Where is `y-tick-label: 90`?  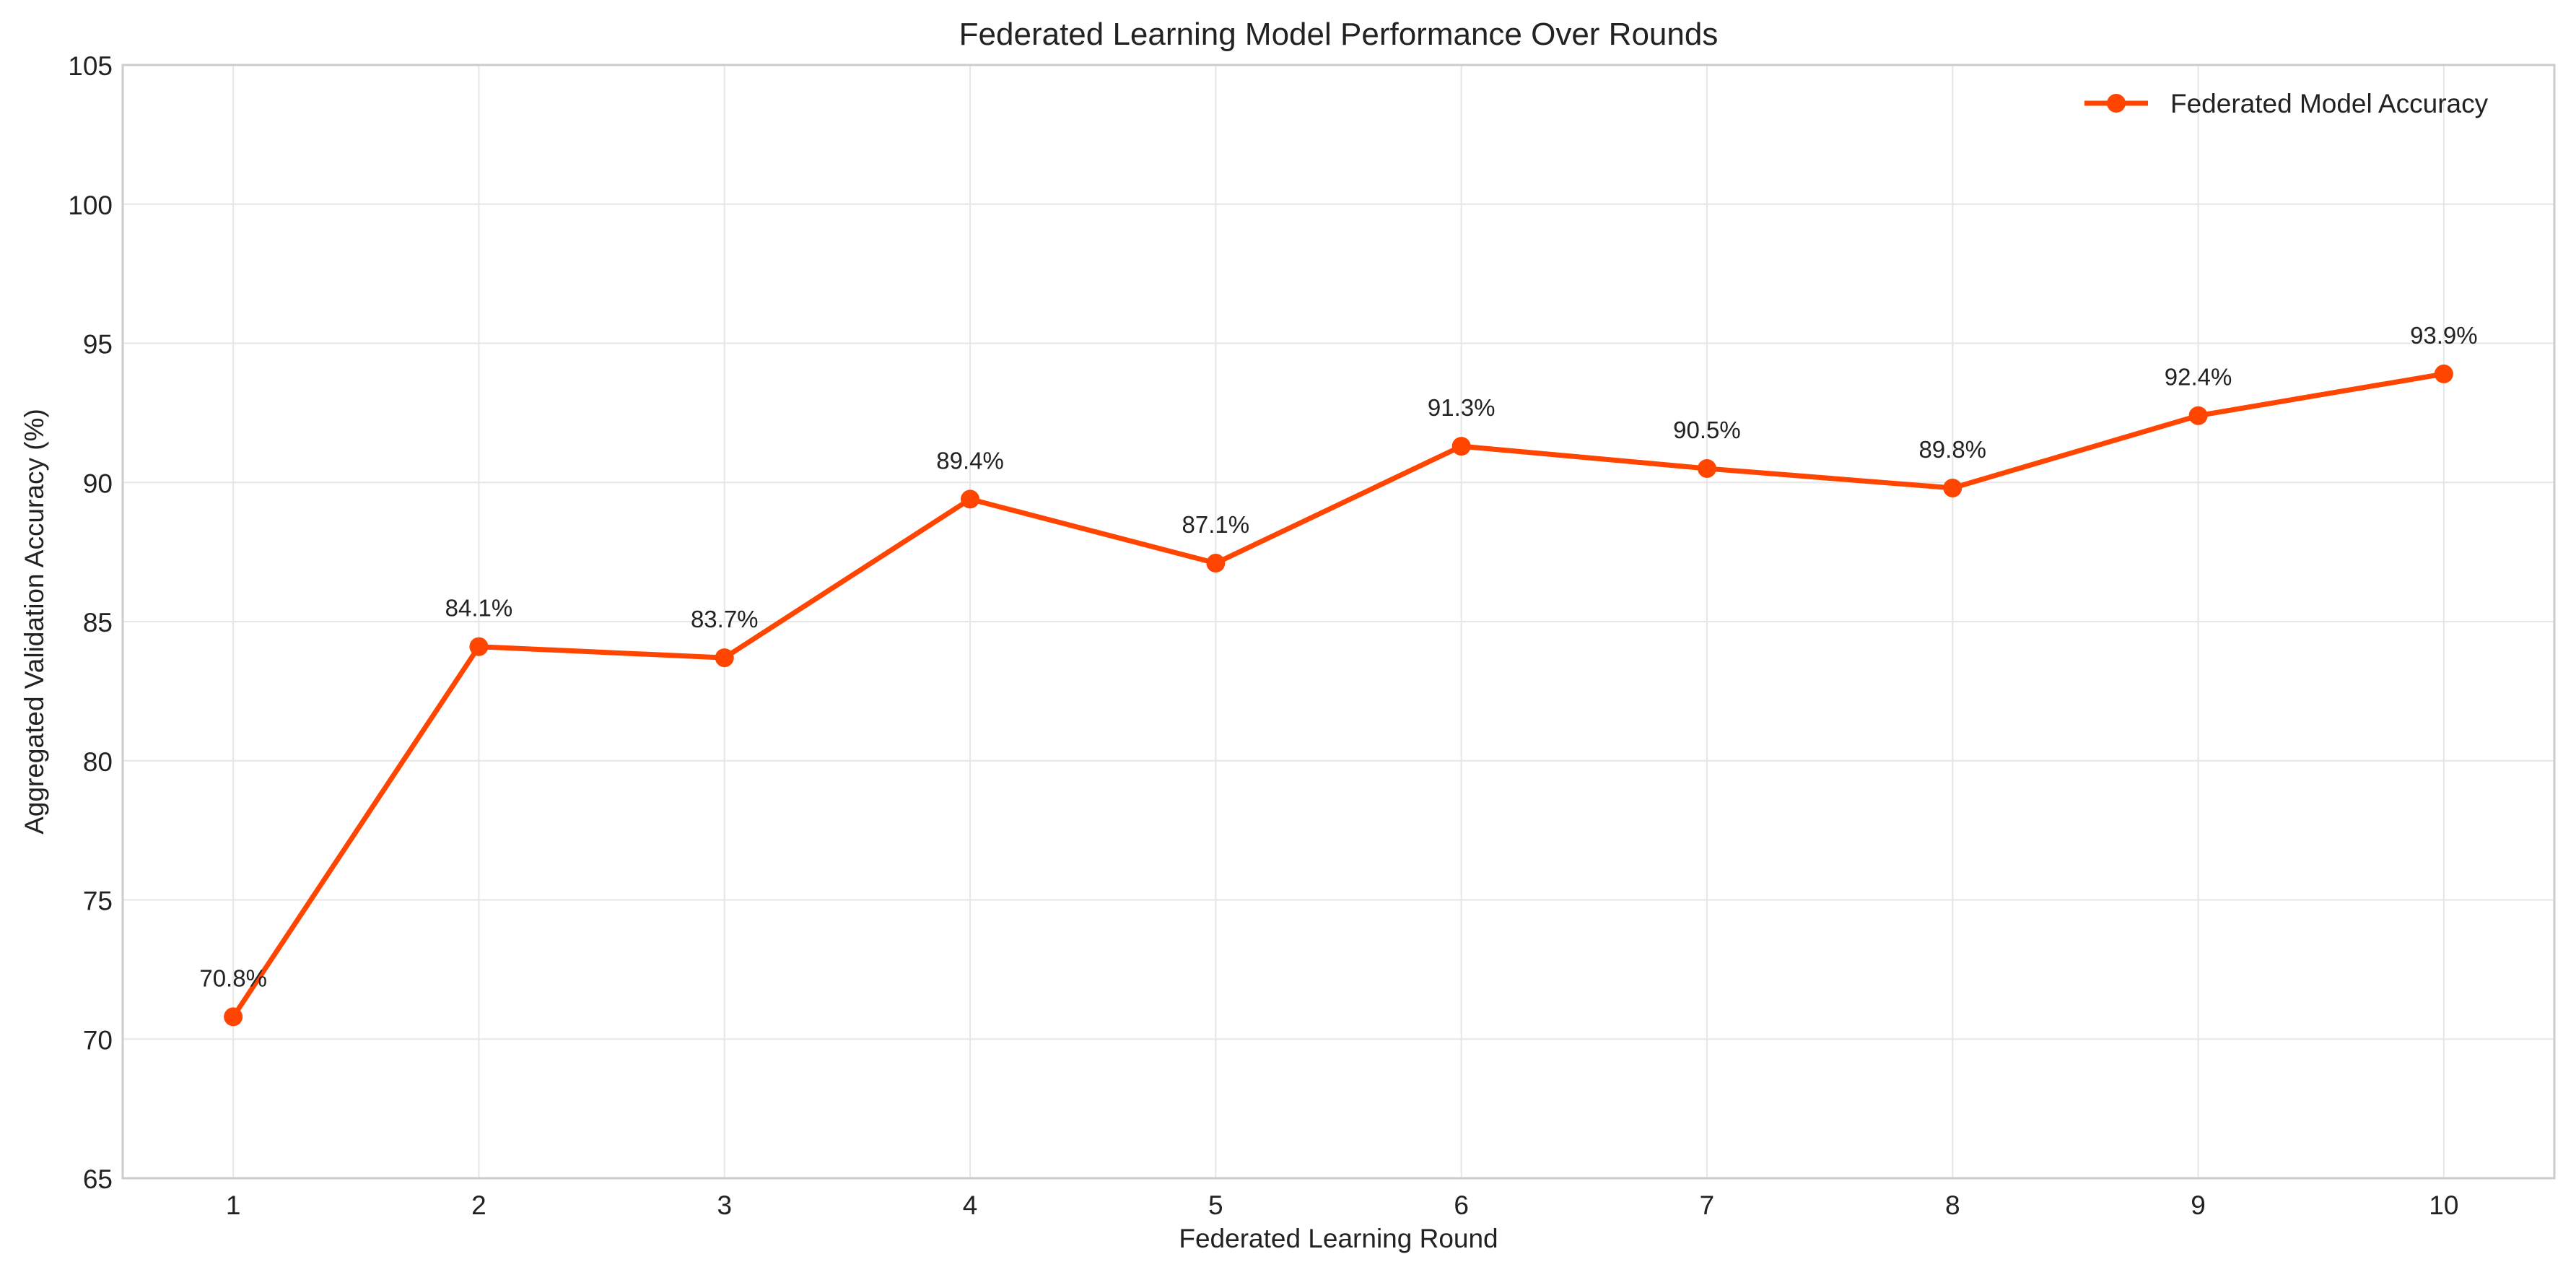 y-tick-label: 90 is located at coordinates (98, 483).